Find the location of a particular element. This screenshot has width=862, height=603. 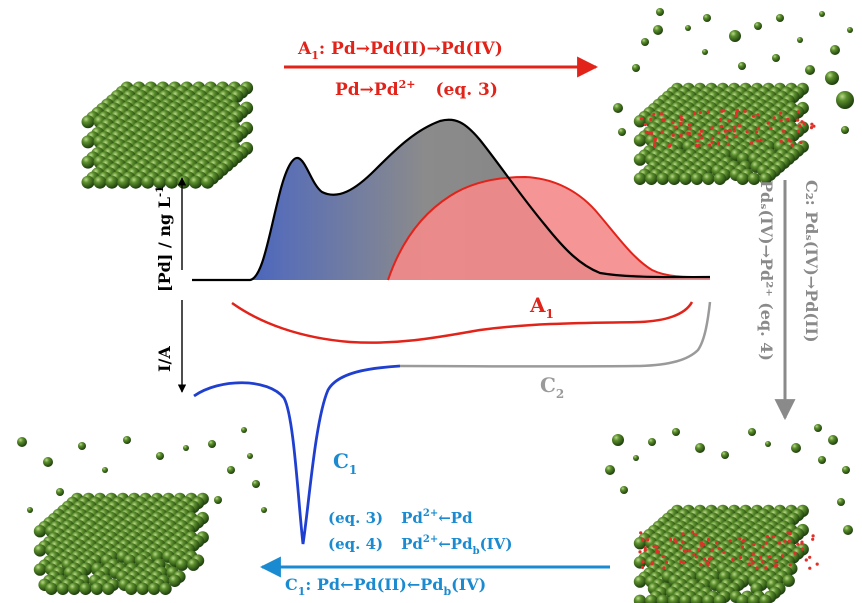

c1-cathodic-current-curve is located at coordinates (297, 454).